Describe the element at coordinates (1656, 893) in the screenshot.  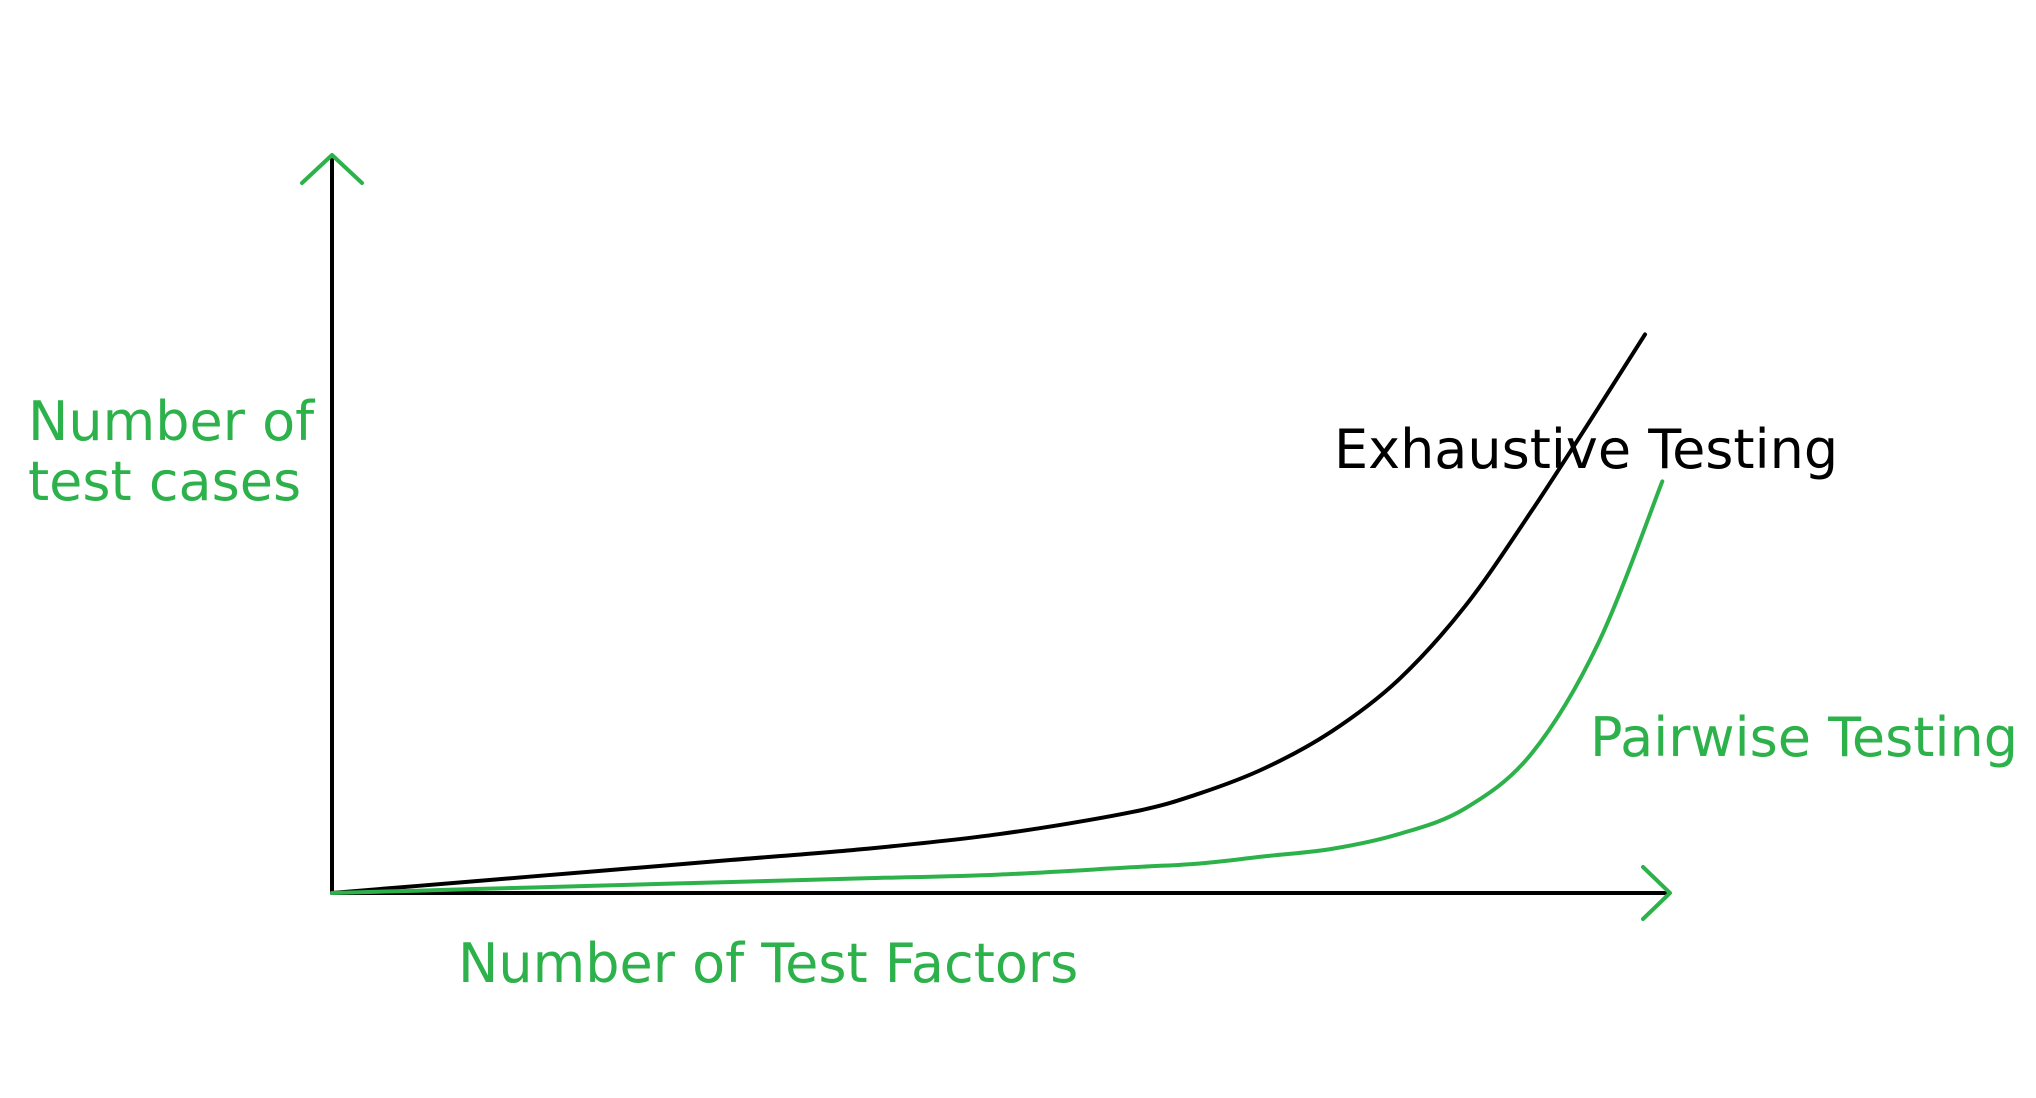
I see `x-axis-arrow` at that location.